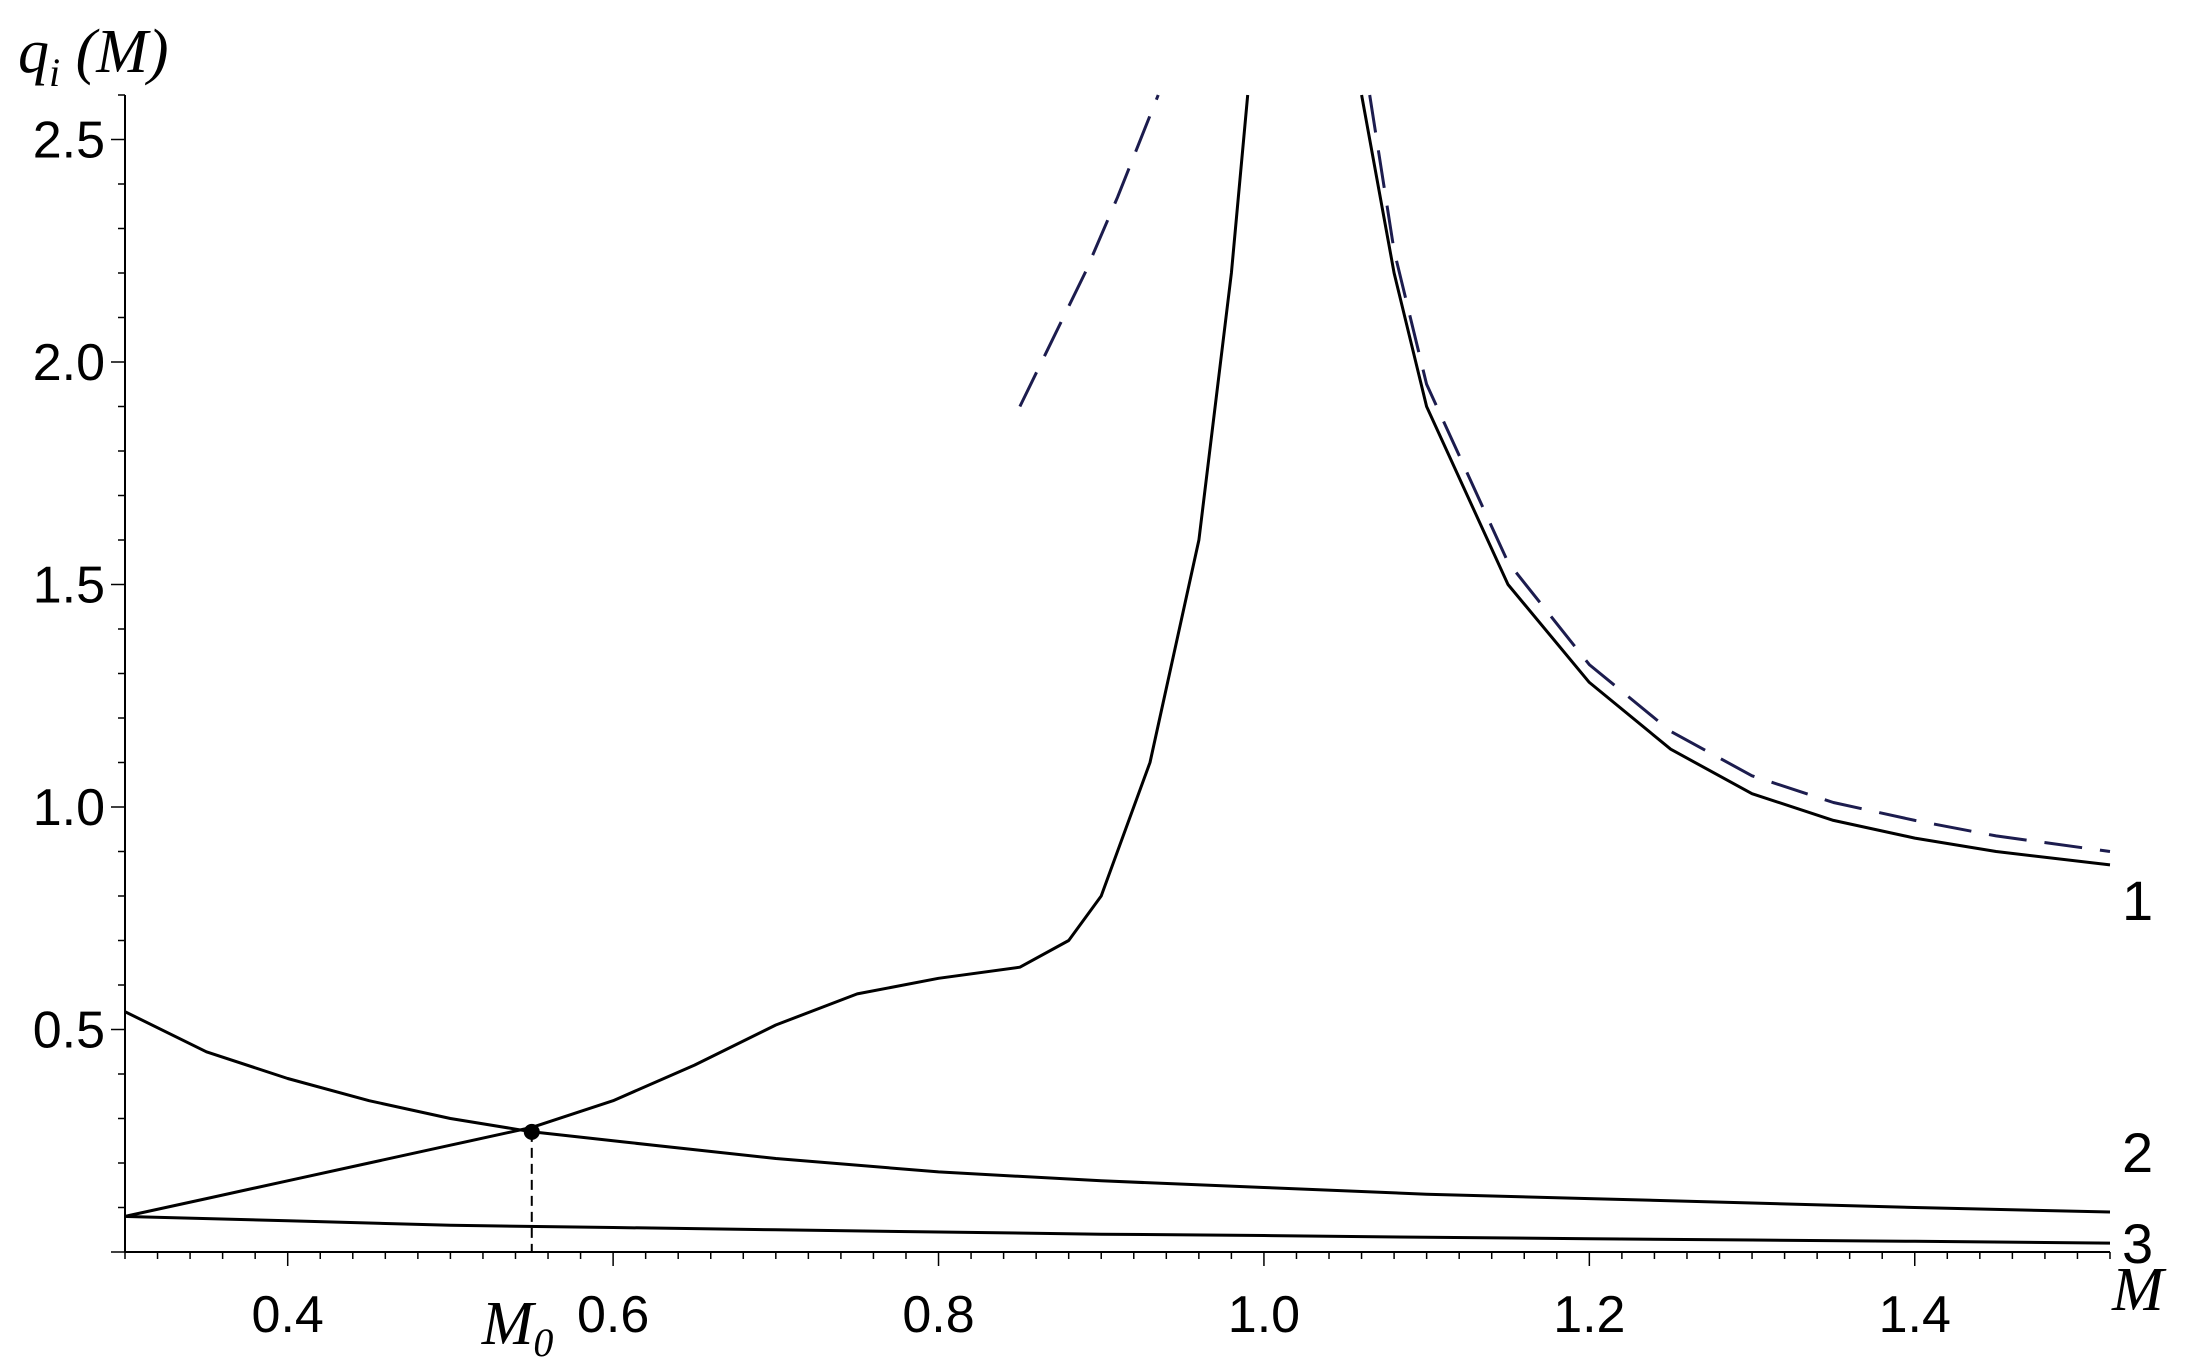 The height and width of the screenshot is (1360, 2205). I want to click on x-ticks: 0.4 0.6 0.8 1.0 1.2 1.4, so click(1117, 1298).